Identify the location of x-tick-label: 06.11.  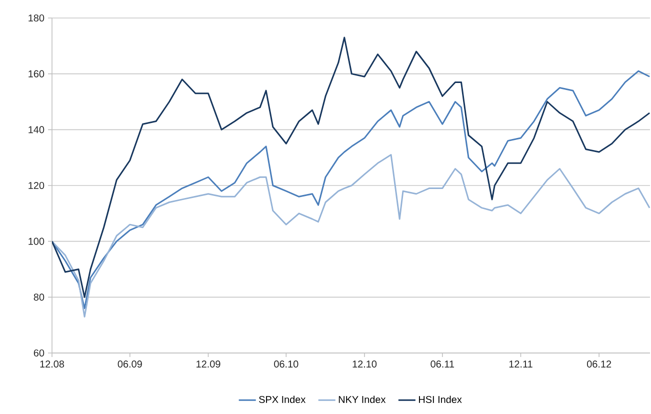
(442, 364).